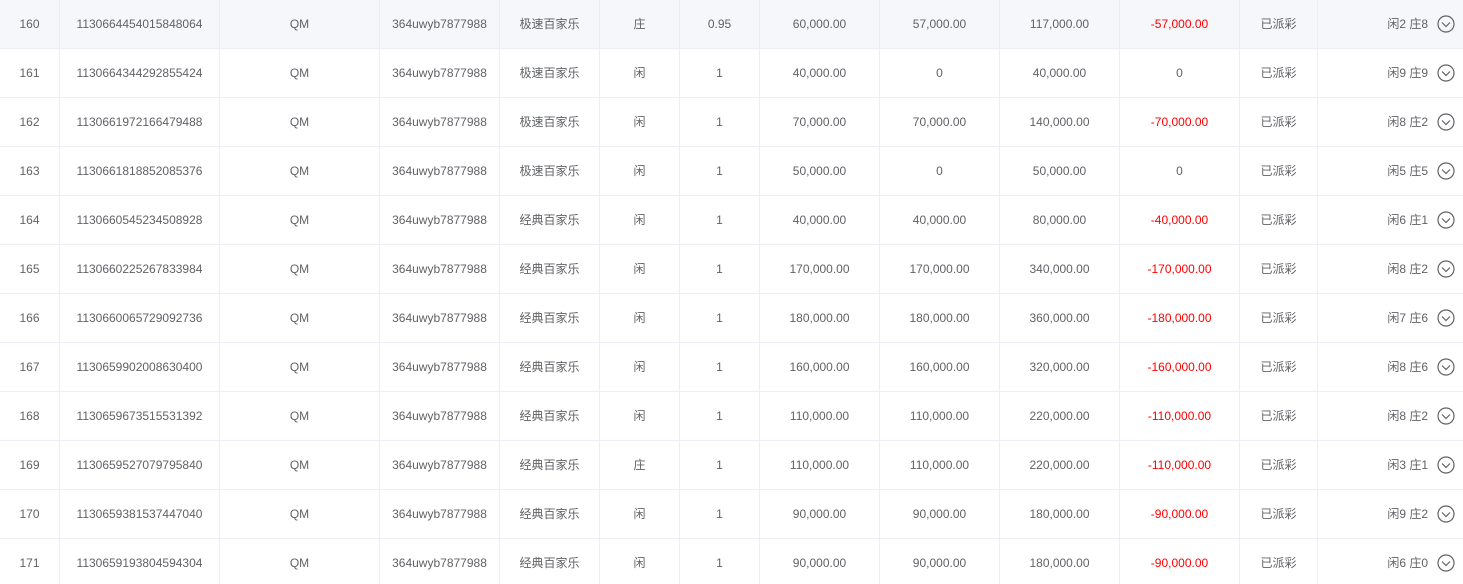  What do you see at coordinates (140, 416) in the screenshot?
I see `order-id: 1130659673515531392` at bounding box center [140, 416].